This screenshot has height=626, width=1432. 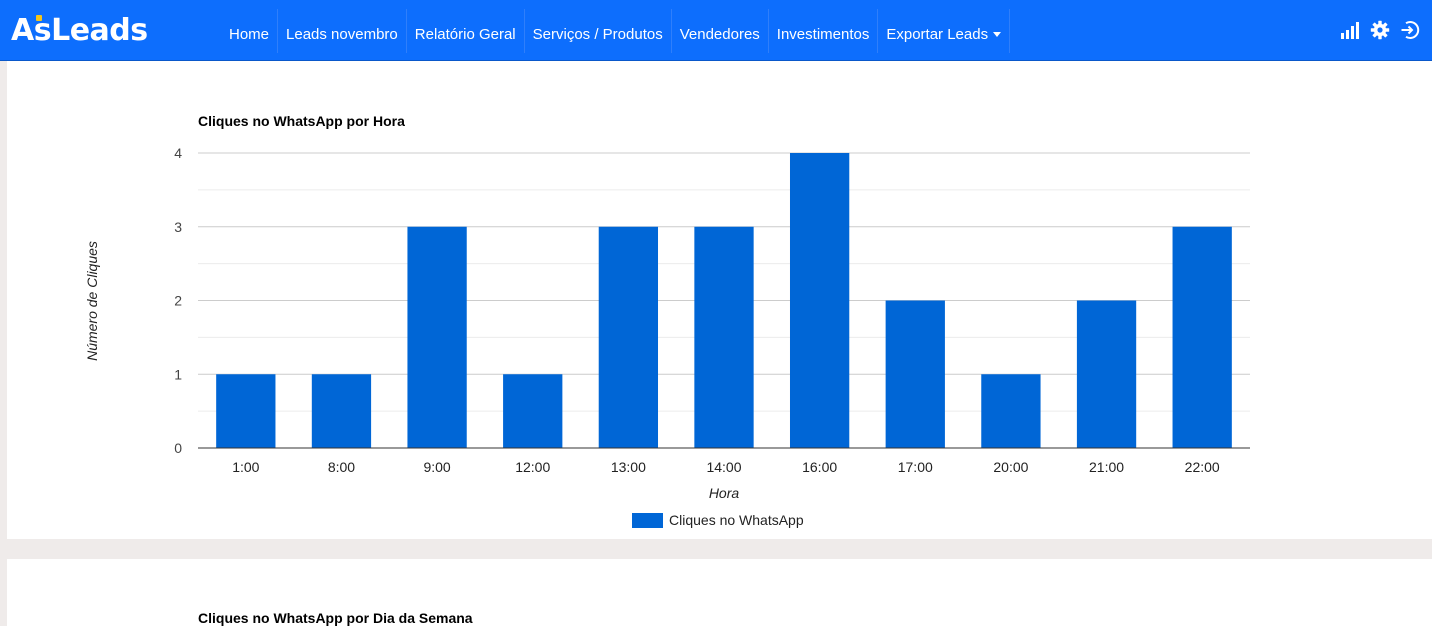 I want to click on nav-icons, so click(x=1380, y=30).